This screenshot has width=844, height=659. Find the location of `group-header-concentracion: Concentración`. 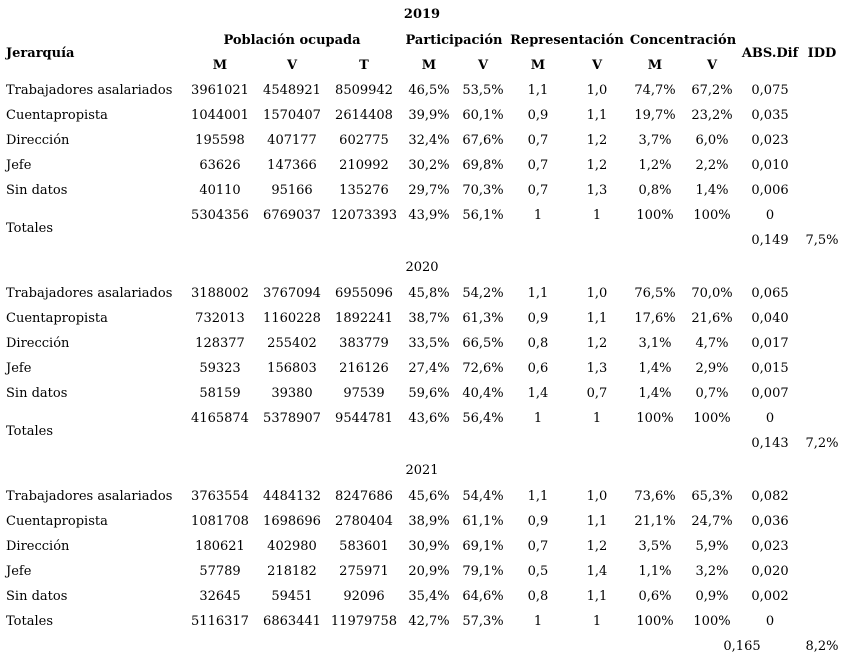

group-header-concentracion: Concentración is located at coordinates (683, 40).